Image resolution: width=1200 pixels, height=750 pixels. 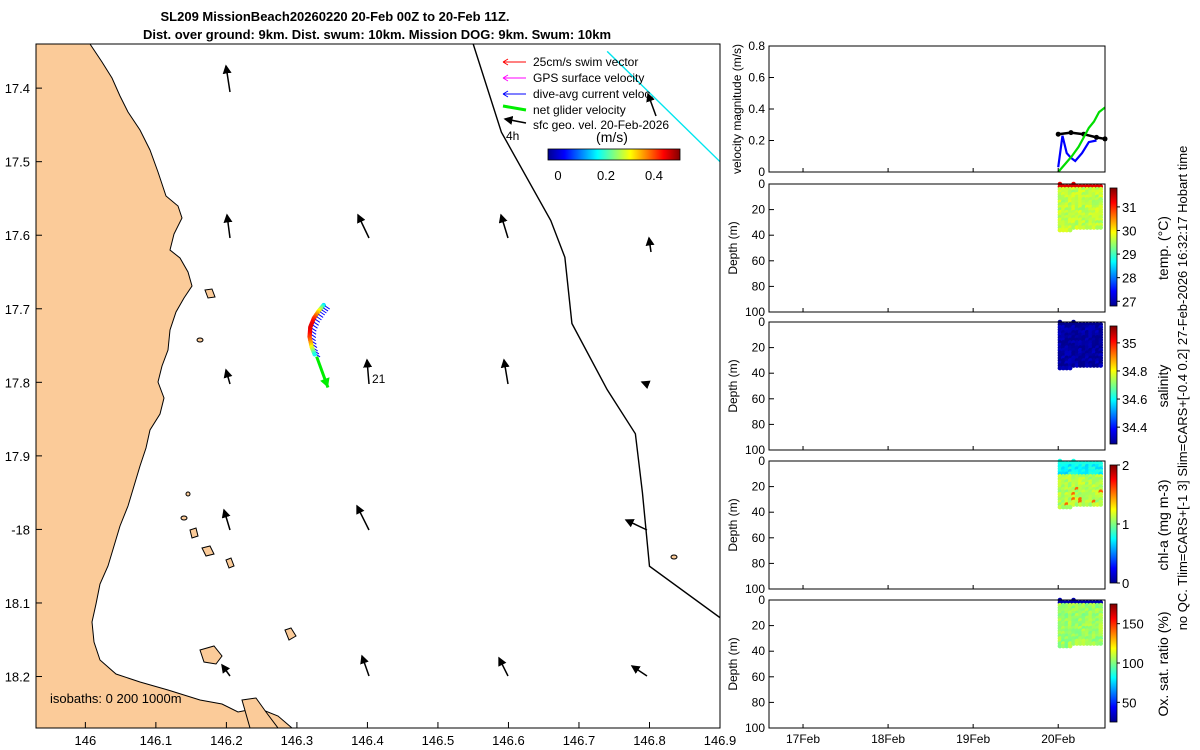 I want to click on chla-colorbar-tick-label: 1, so click(x=1125, y=524).